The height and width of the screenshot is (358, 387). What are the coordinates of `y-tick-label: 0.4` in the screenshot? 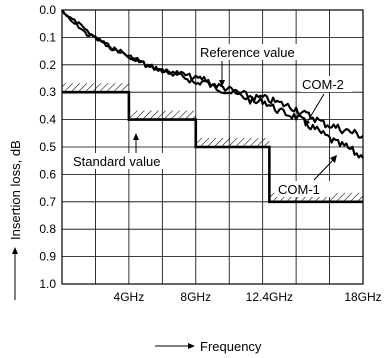 It's located at (47, 120).